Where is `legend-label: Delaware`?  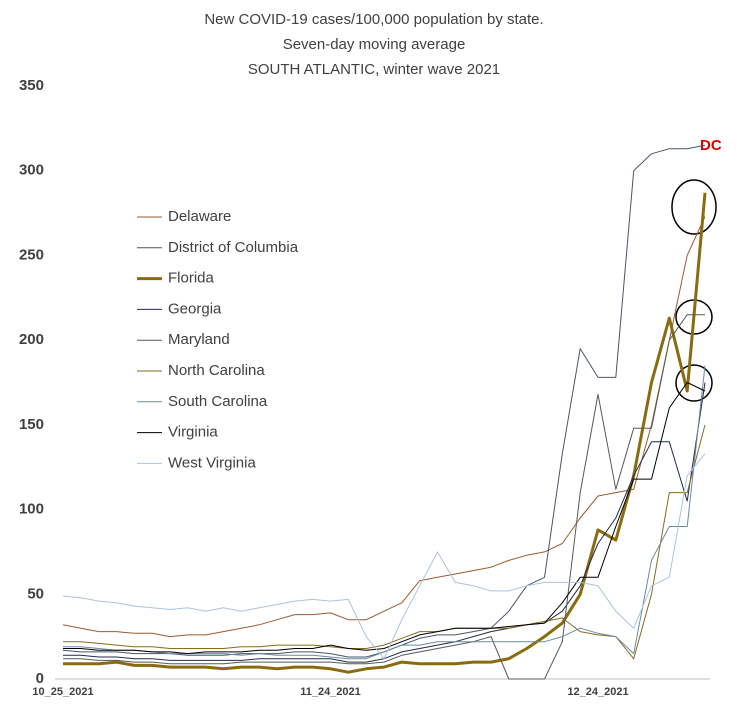 legend-label: Delaware is located at coordinates (199, 216).